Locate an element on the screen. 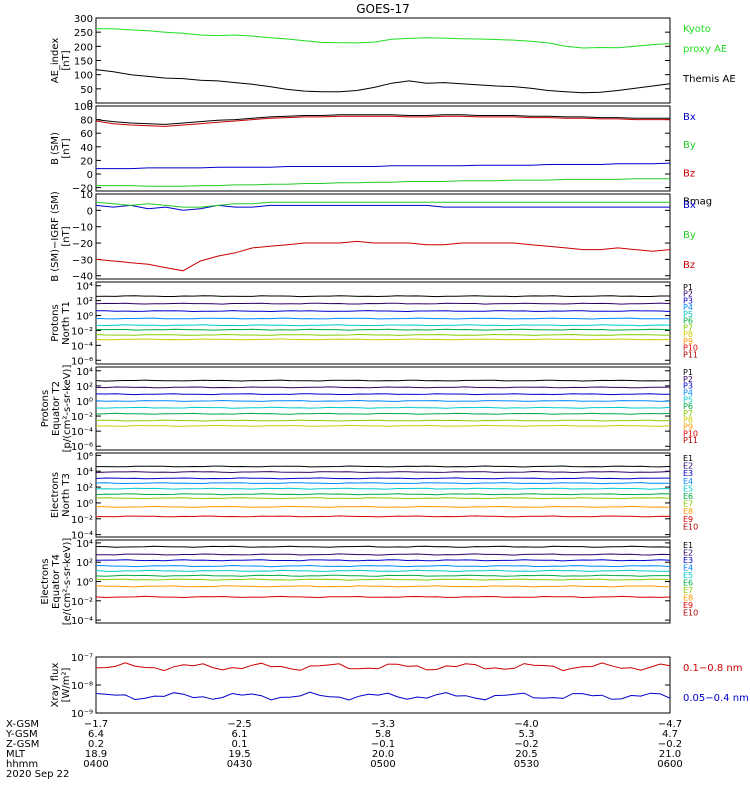  legend-entry: P2 is located at coordinates (688, 379).